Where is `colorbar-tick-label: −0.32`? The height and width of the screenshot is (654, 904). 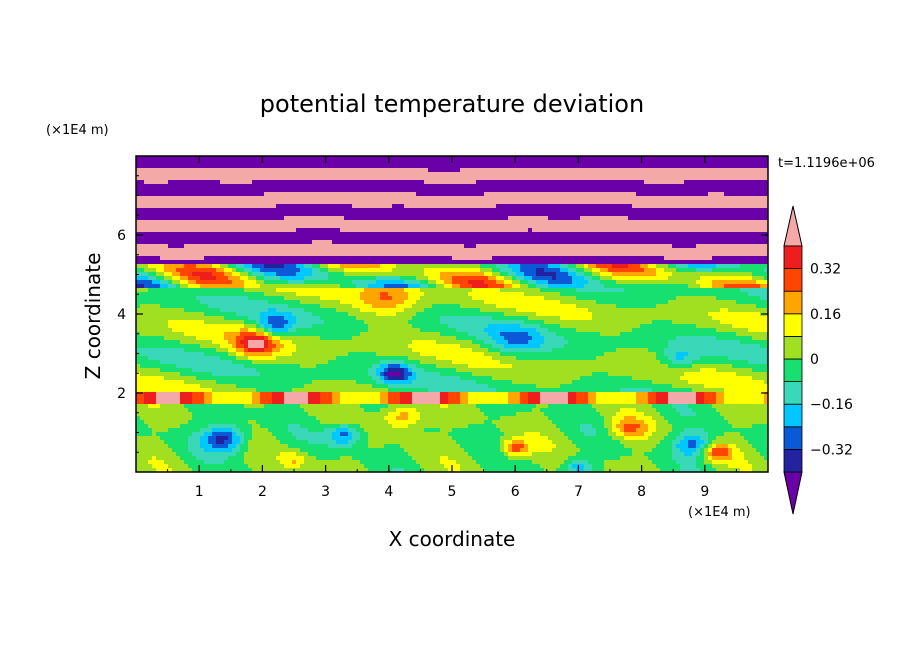
colorbar-tick-label: −0.32 is located at coordinates (831, 450).